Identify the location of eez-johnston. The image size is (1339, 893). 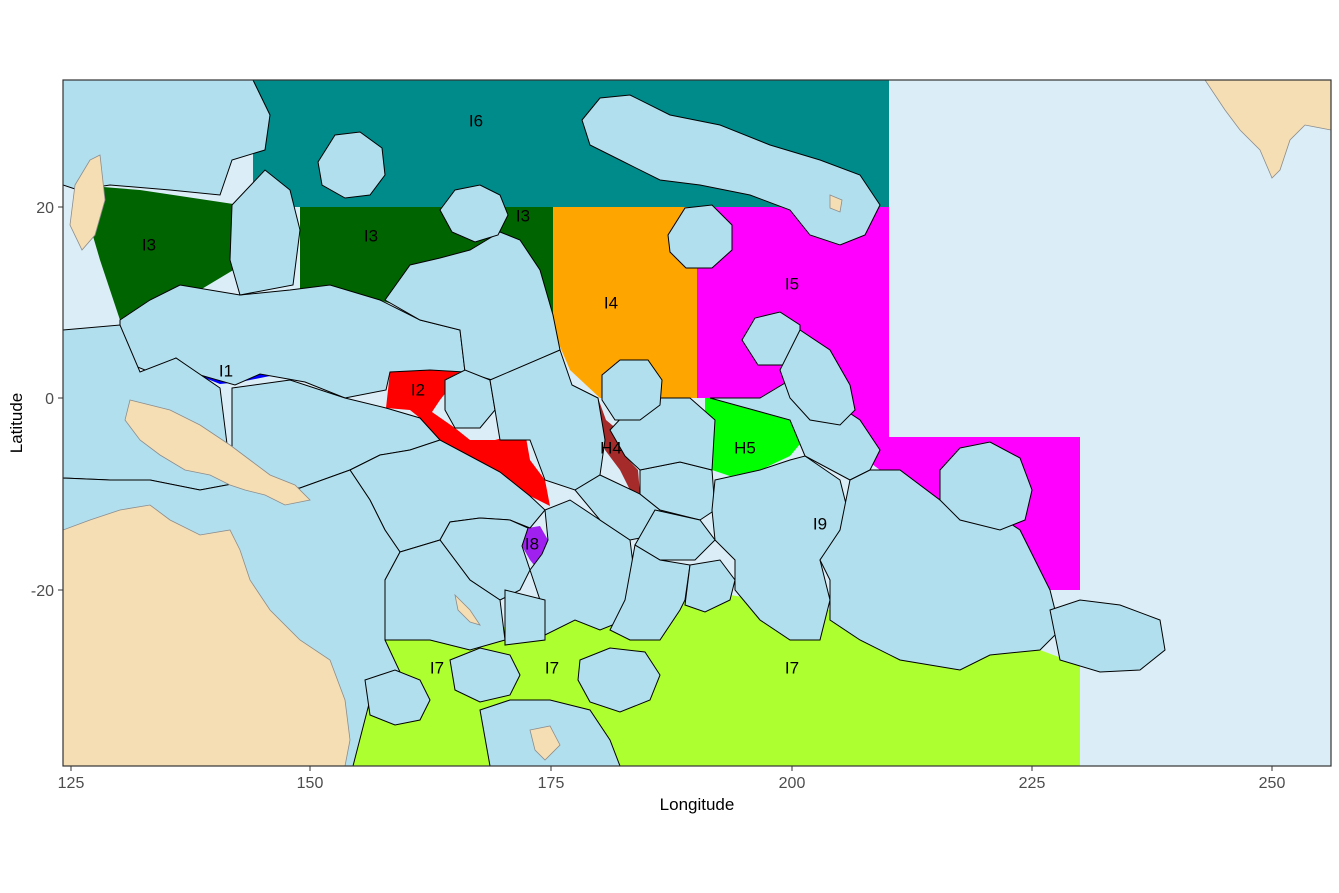
(700, 236).